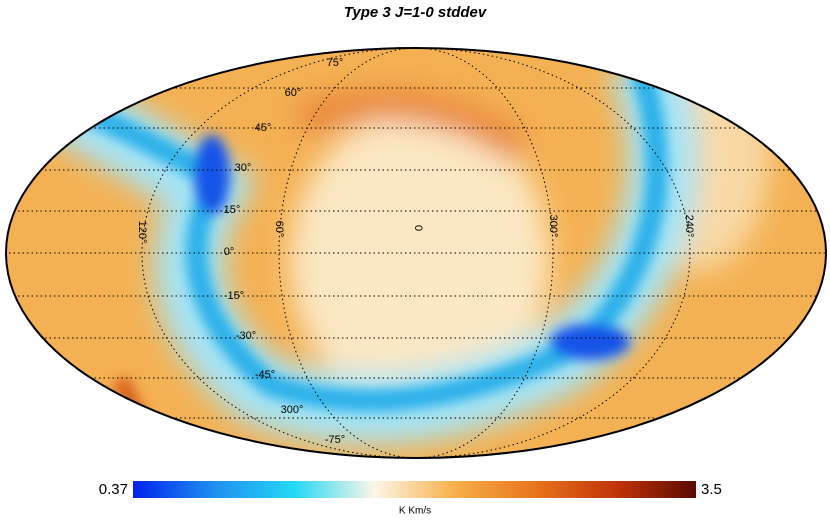  I want to click on latitude-label: -45°, so click(265, 375).